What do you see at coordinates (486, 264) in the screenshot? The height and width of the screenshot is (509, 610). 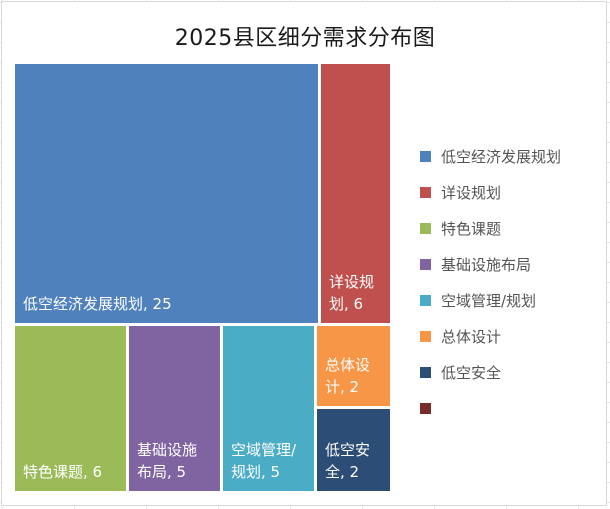 I see `legend-label: 基础设施布局` at bounding box center [486, 264].